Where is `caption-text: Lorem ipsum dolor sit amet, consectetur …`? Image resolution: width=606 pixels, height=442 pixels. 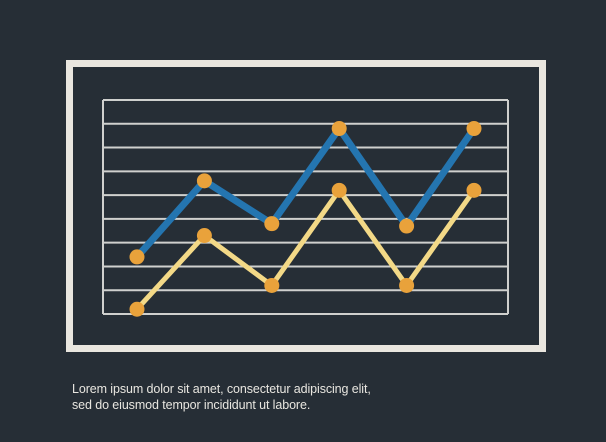
caption-text: Lorem ipsum dolor sit amet, consectetur … is located at coordinates (322, 397).